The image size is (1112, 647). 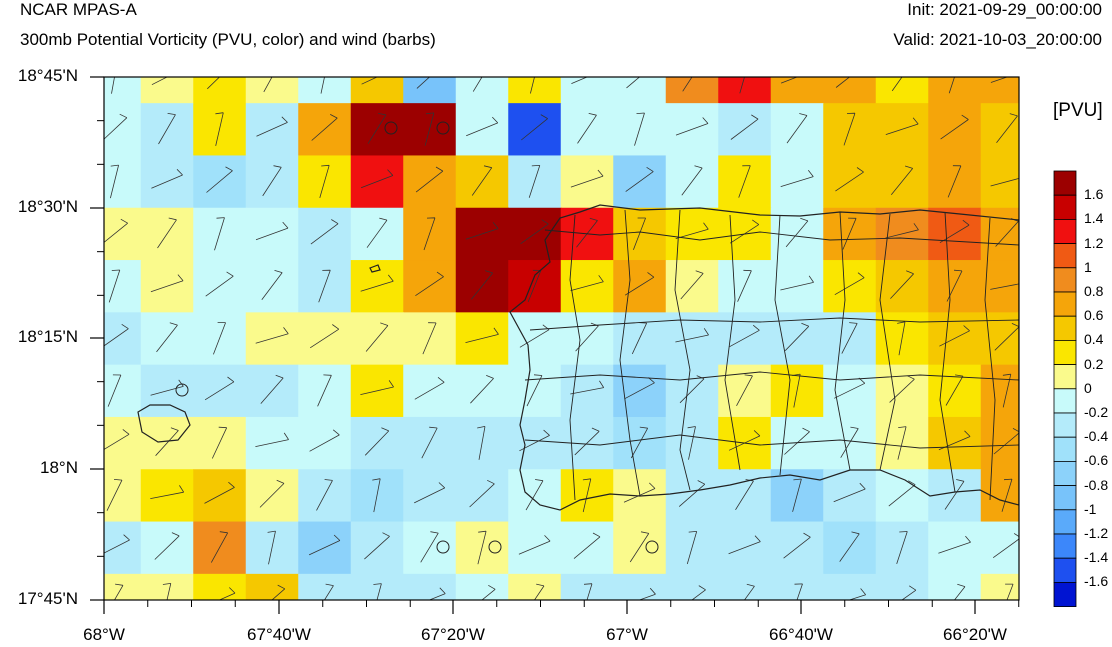 I want to click on valid-time: Valid: 2021-10-03_20:00:00, so click(x=997, y=39).